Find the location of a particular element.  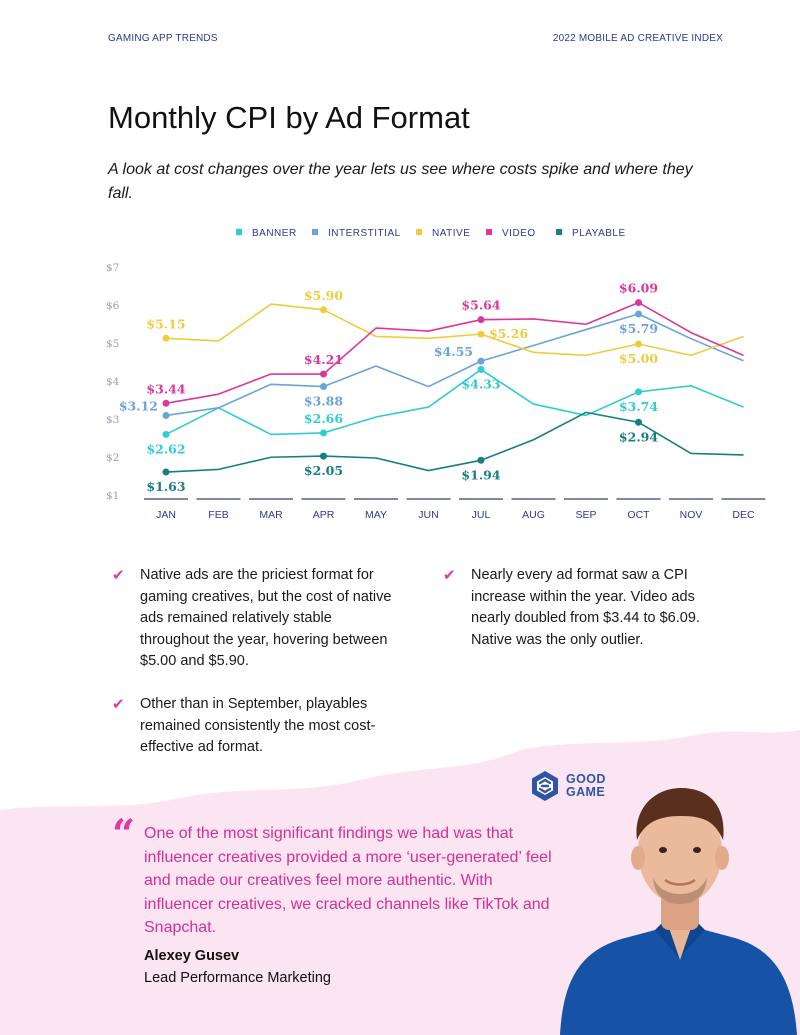

legend-swatch-native is located at coordinates (419, 232).